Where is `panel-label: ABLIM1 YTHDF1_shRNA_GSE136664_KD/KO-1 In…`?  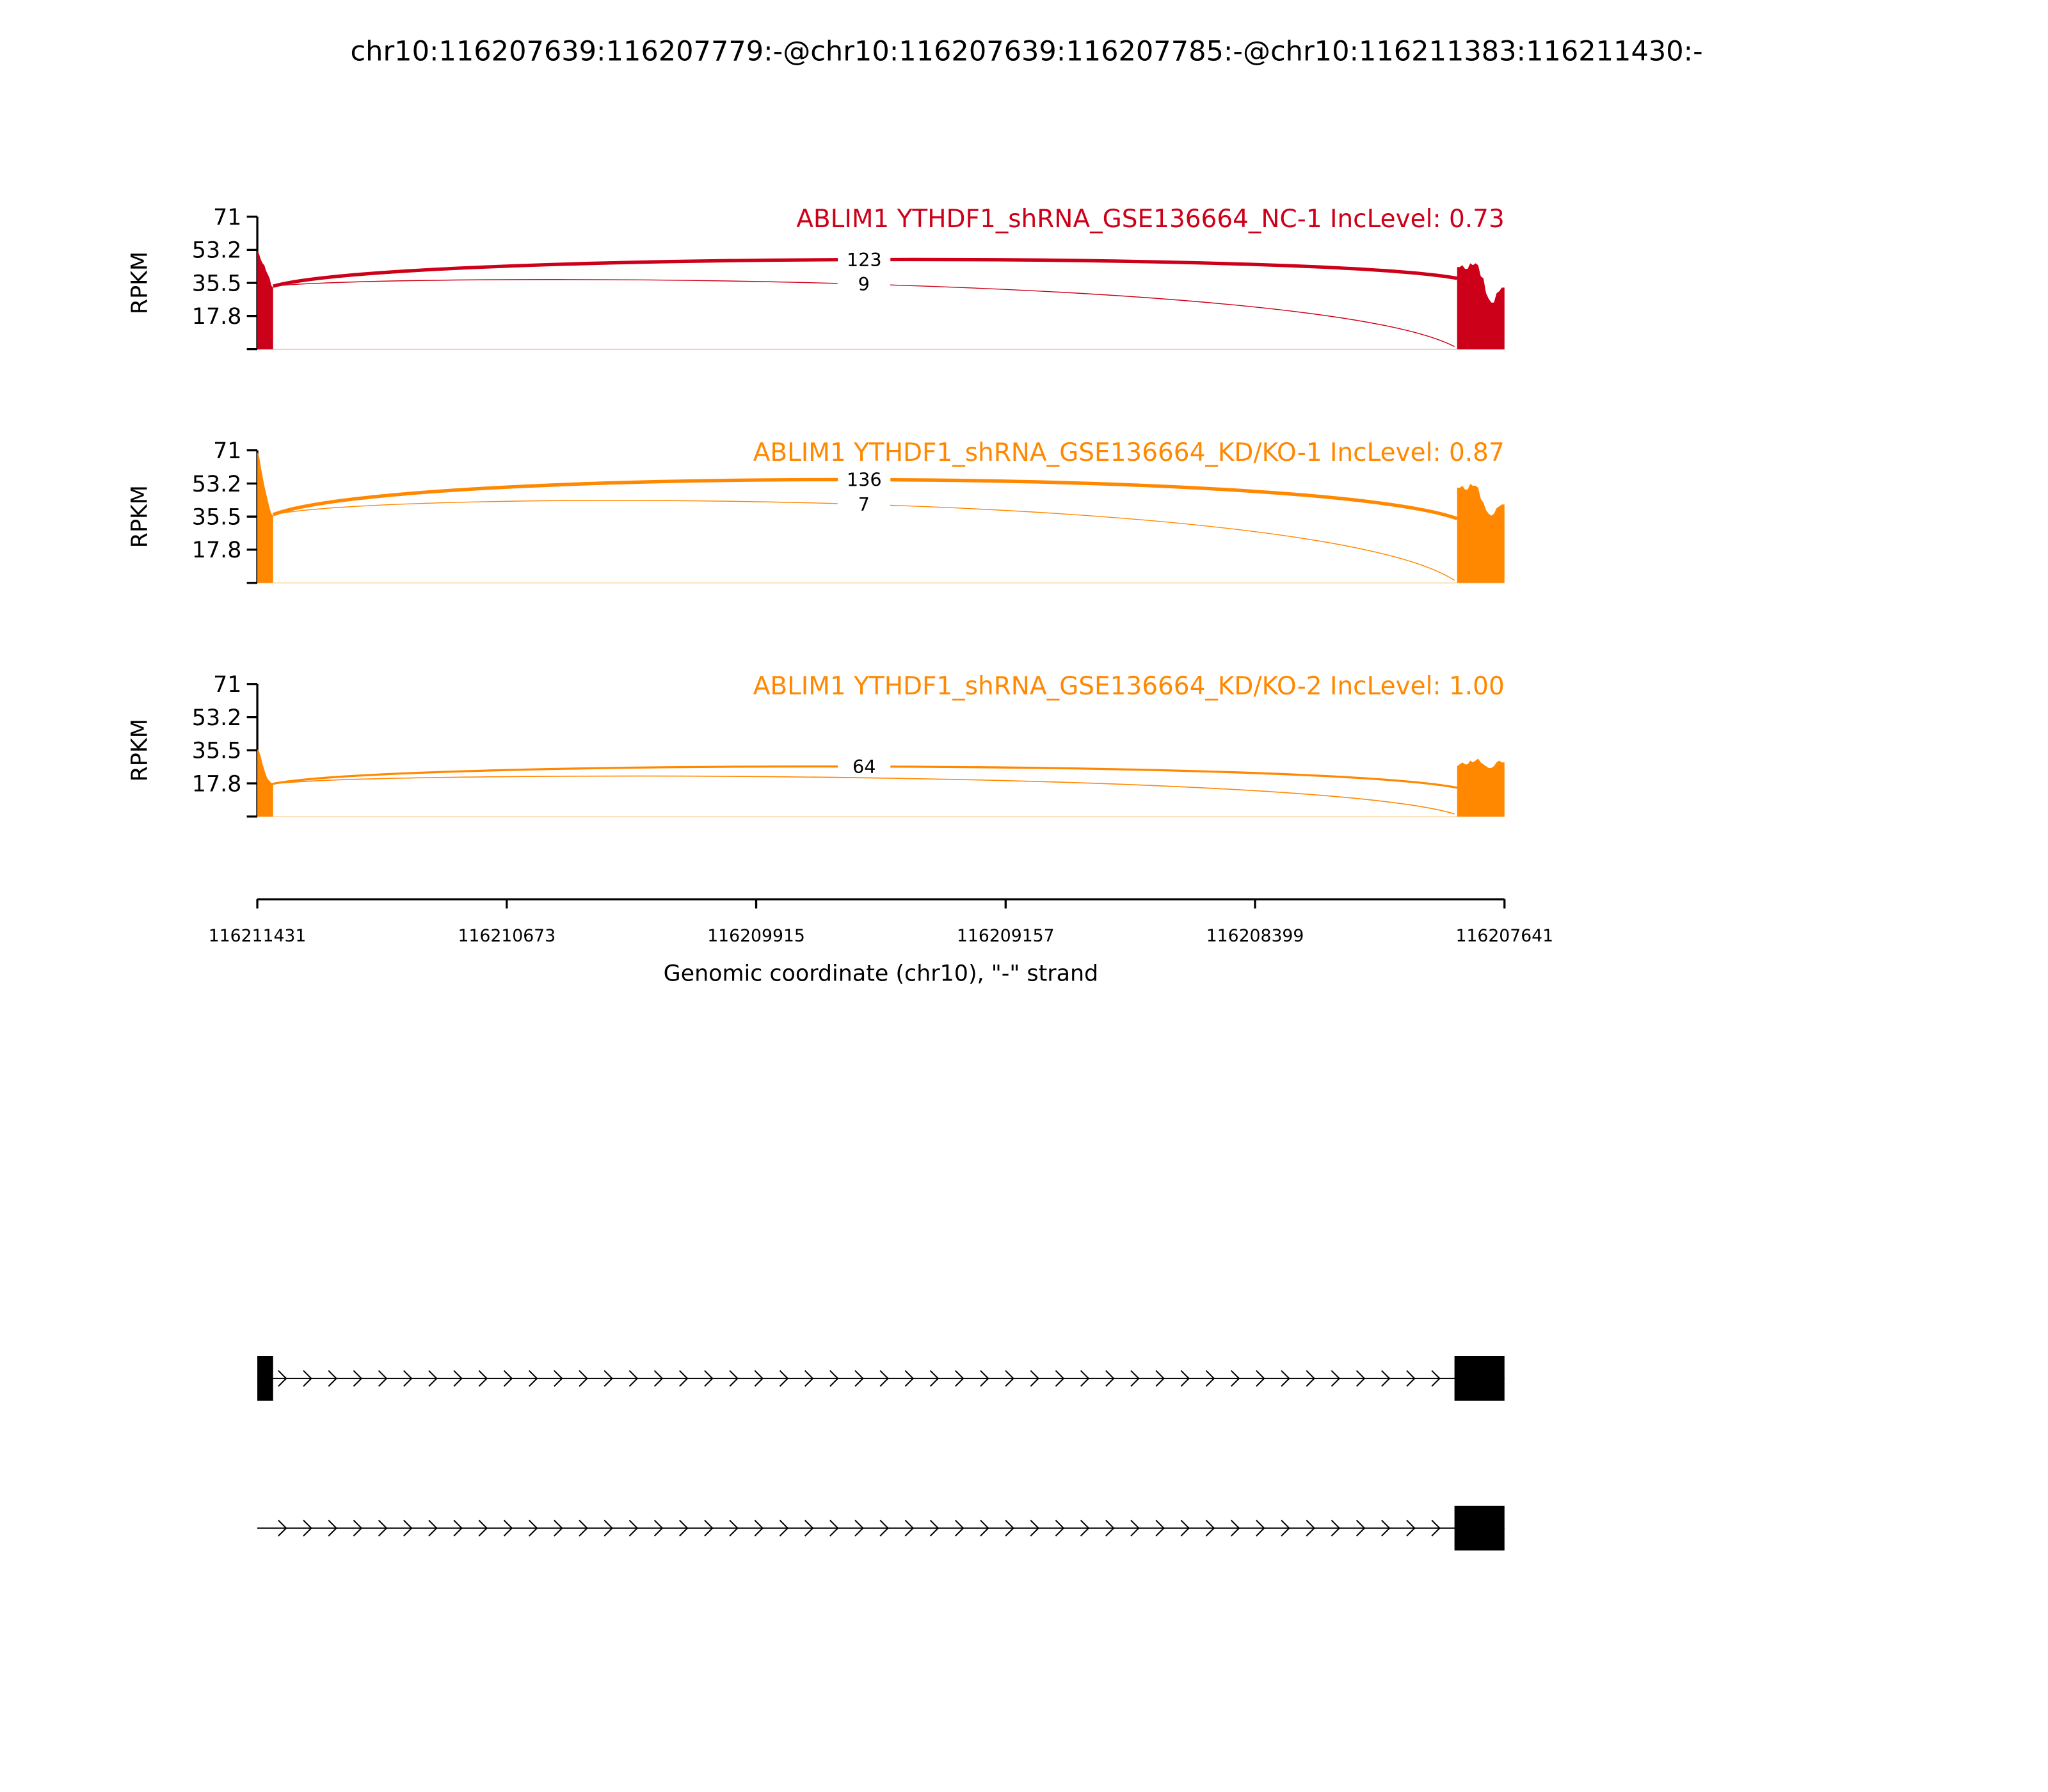
panel-label: ABLIM1 YTHDF1_shRNA_GSE136664_KD/KO-1 In… is located at coordinates (1129, 452).